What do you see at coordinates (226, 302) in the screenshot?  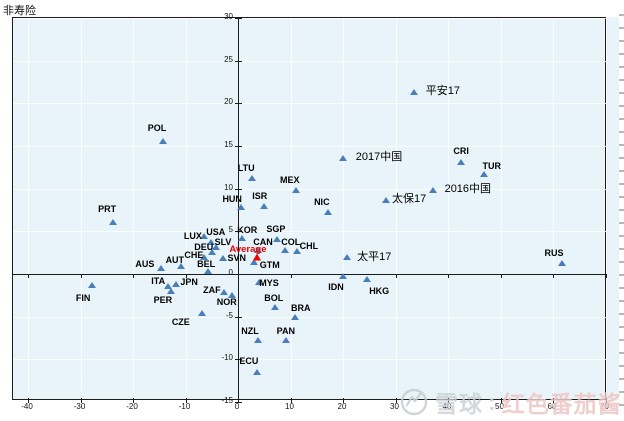 I see `point-label-NOR: NOR` at bounding box center [226, 302].